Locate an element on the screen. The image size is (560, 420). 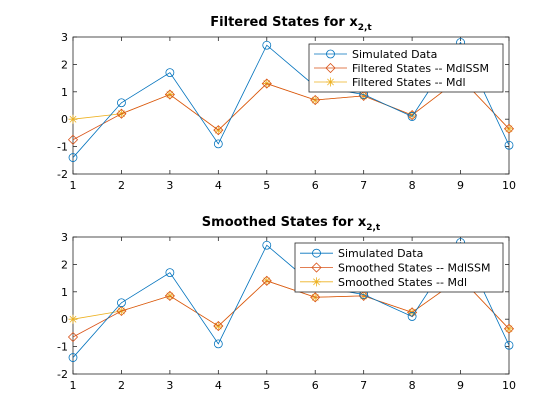
legend-label: Smoothed States -- MdlSSM is located at coordinates (414, 268).